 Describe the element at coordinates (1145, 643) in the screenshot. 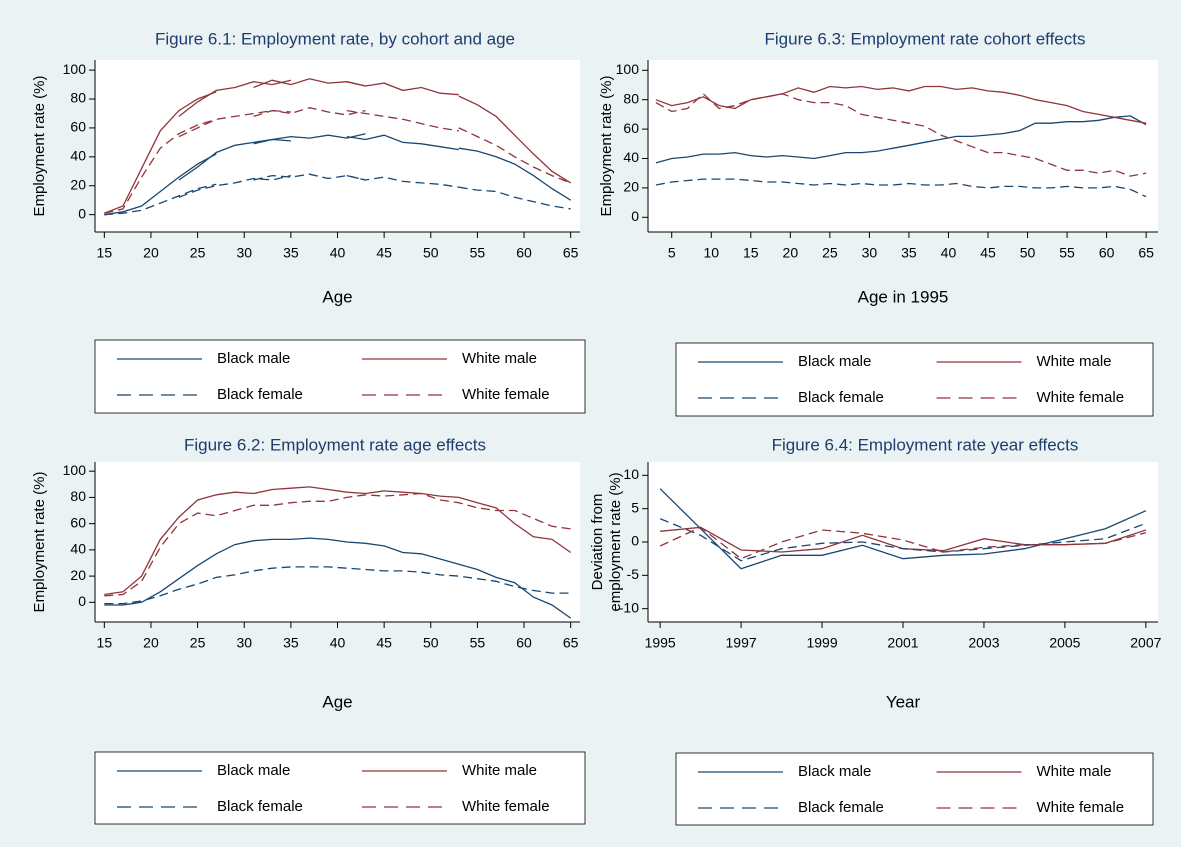

I see `x-tick-label: 2007` at that location.